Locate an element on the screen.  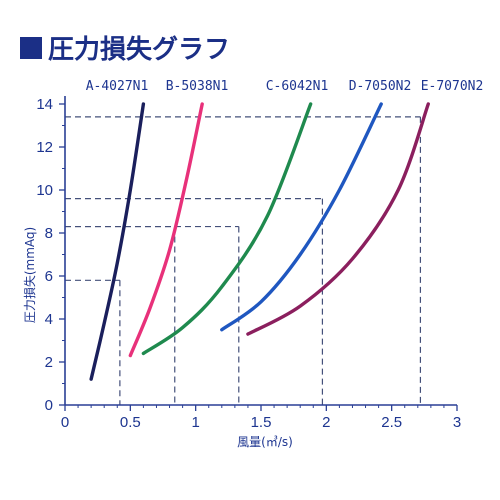
series-label-c-6042n1: C-6042N1 is located at coordinates (297, 86).